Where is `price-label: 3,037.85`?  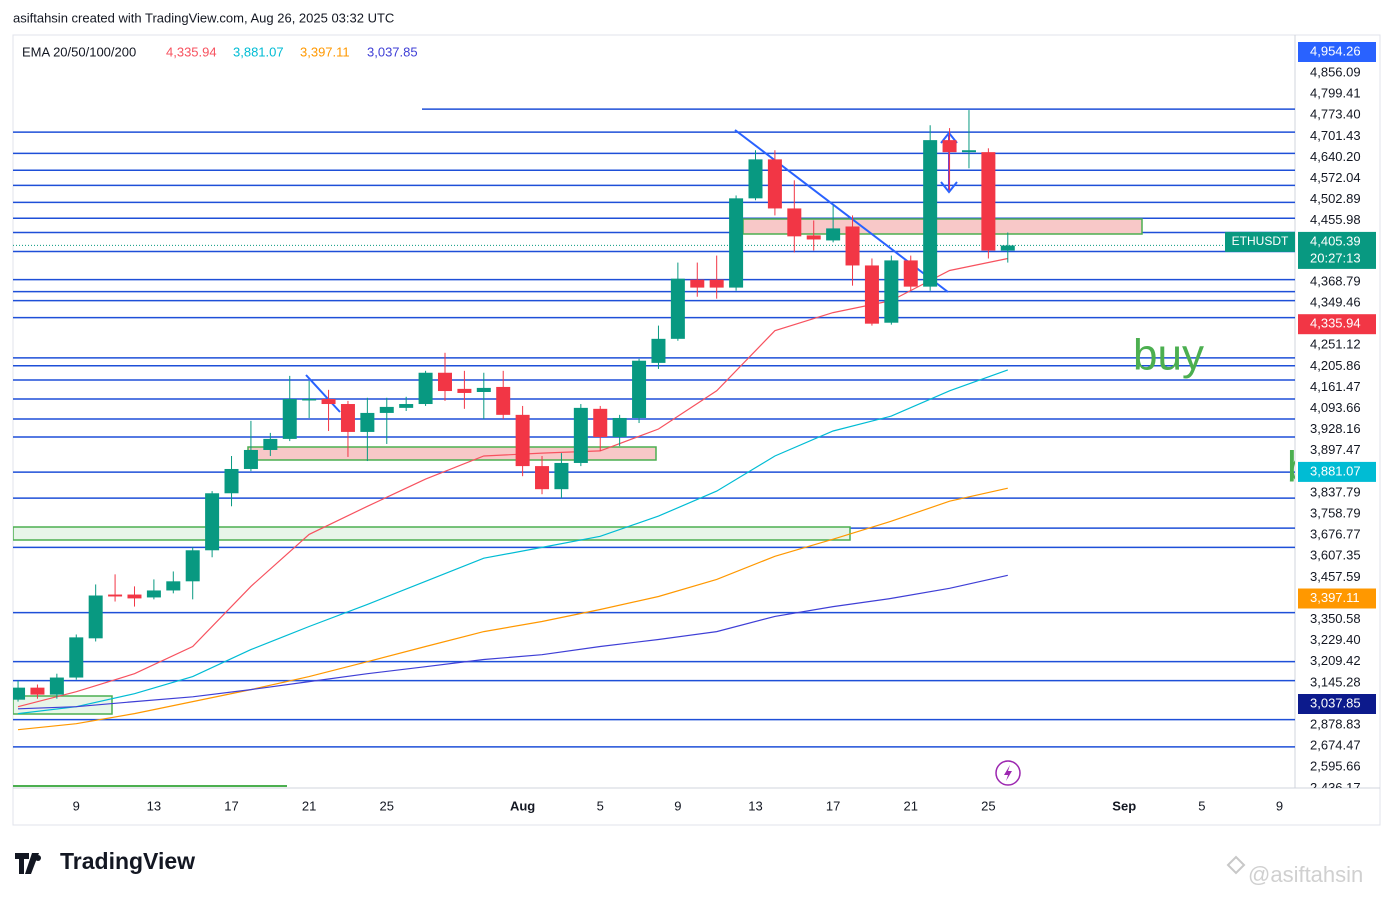
price-label: 3,037.85 is located at coordinates (1335, 702).